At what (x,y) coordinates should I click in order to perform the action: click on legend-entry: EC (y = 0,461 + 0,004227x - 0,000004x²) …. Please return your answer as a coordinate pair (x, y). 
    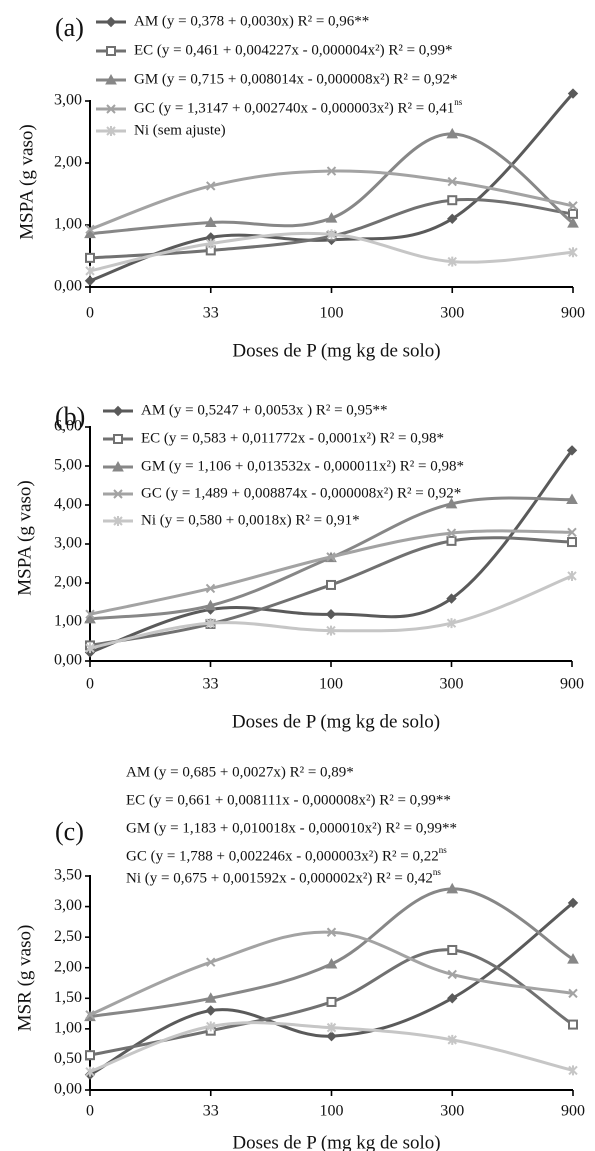
    Looking at the image, I should click on (293, 50).